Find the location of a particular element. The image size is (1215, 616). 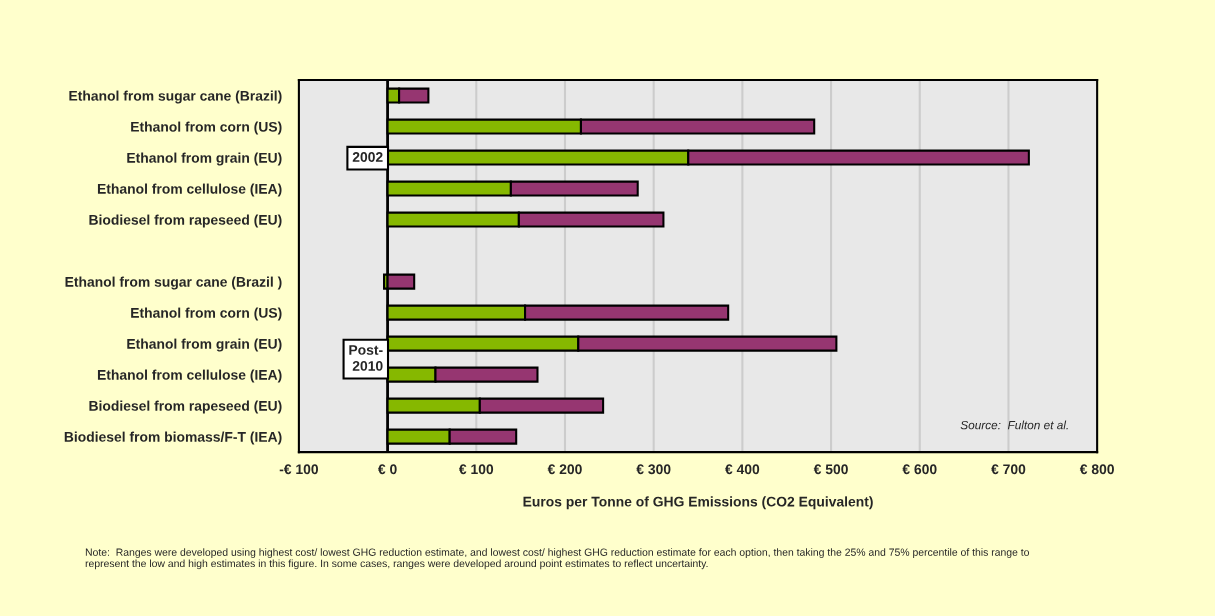

x-tick-label: € 200 is located at coordinates (564, 469).